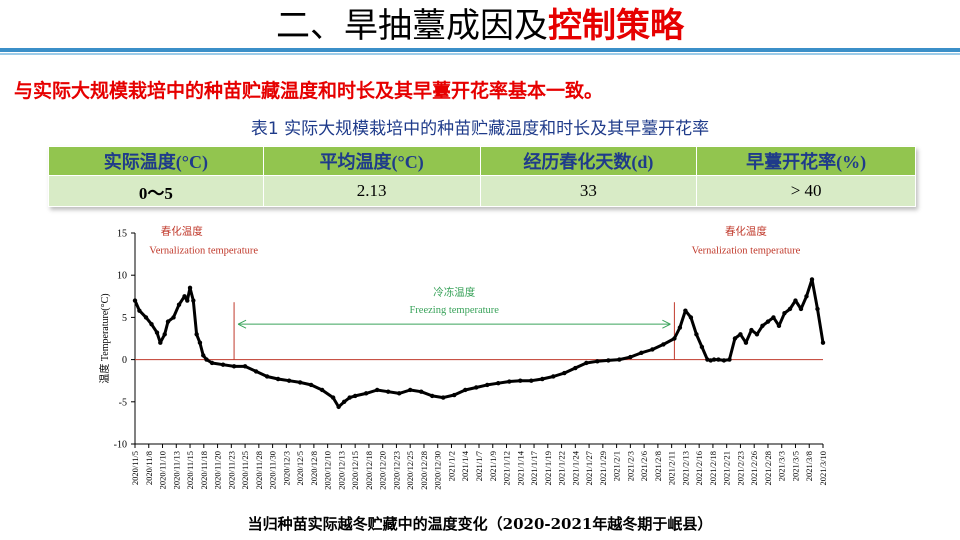  What do you see at coordinates (616, 26) in the screenshot?
I see `title-highlight: 控制策略` at bounding box center [616, 26].